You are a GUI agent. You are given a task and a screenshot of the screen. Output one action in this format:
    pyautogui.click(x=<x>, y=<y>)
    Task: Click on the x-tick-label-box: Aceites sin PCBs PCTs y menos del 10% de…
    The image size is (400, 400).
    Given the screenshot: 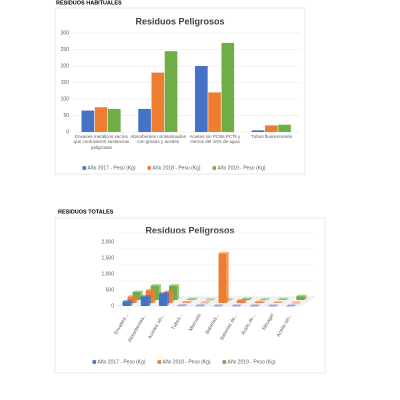 What is the action you would take?
    pyautogui.click(x=215, y=139)
    